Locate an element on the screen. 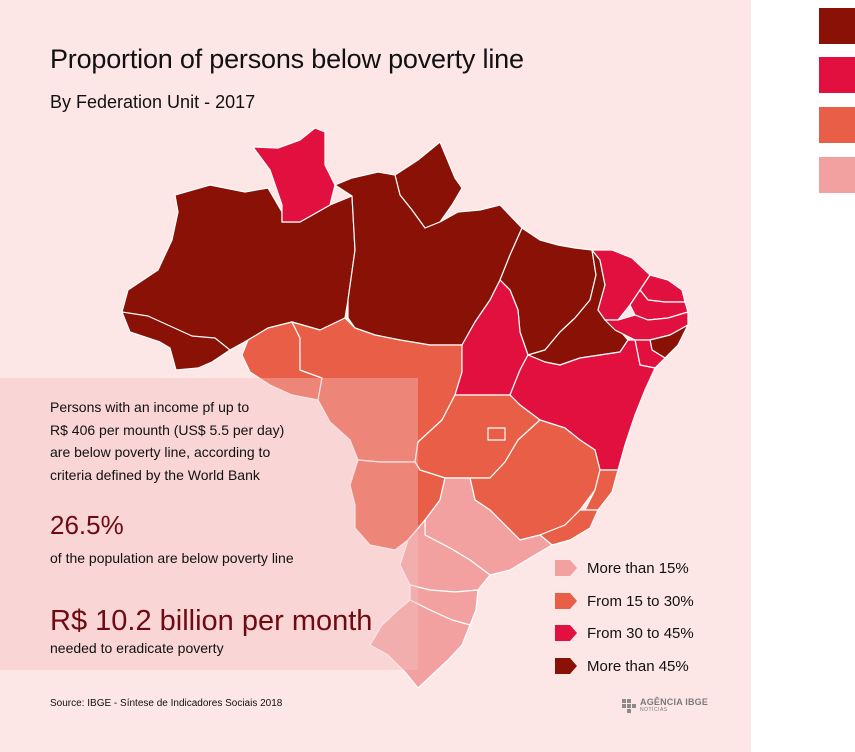  page-title: Proportion of persons below poverty line is located at coordinates (287, 59).